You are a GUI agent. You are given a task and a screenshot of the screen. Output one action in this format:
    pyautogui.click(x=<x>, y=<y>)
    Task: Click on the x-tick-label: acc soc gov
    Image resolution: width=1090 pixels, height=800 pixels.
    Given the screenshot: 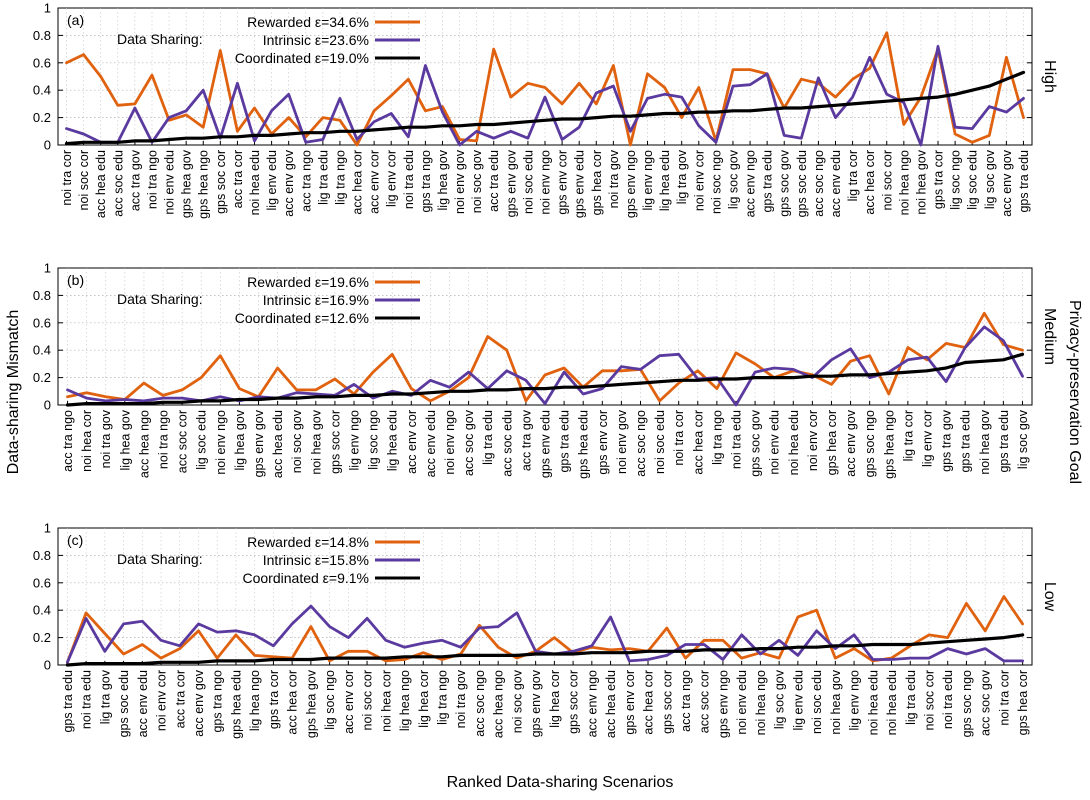 What is the action you would take?
    pyautogui.click(x=986, y=702)
    